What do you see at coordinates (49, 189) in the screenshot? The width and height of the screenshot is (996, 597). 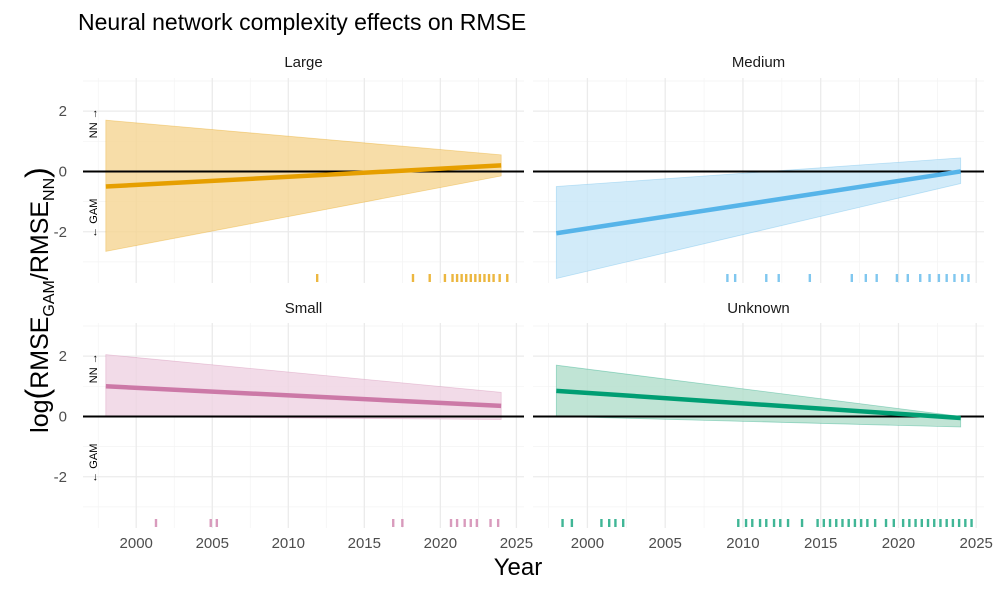 I see `y-title-sub-nn: NN` at bounding box center [49, 189].